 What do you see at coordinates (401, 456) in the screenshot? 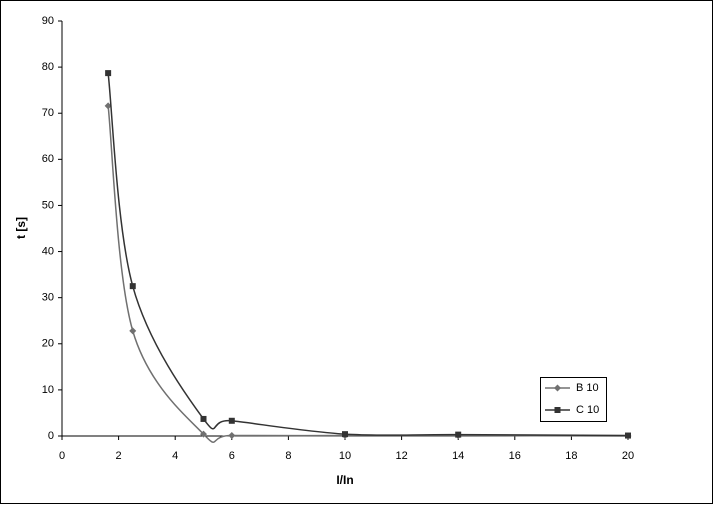
I see `x-tick-label: 12` at bounding box center [401, 456].